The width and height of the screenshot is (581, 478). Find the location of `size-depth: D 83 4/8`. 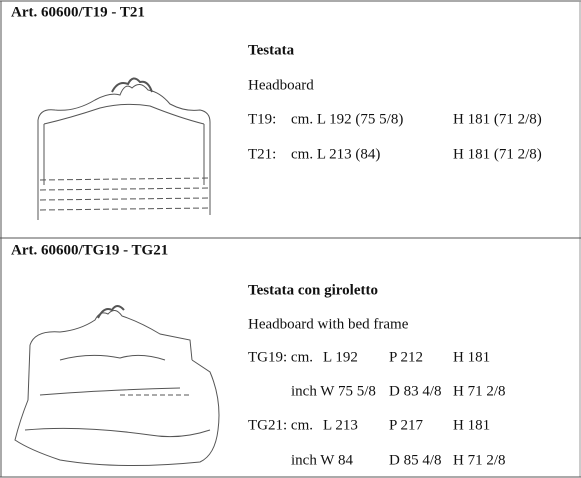

size-depth: D 83 4/8 is located at coordinates (415, 391).